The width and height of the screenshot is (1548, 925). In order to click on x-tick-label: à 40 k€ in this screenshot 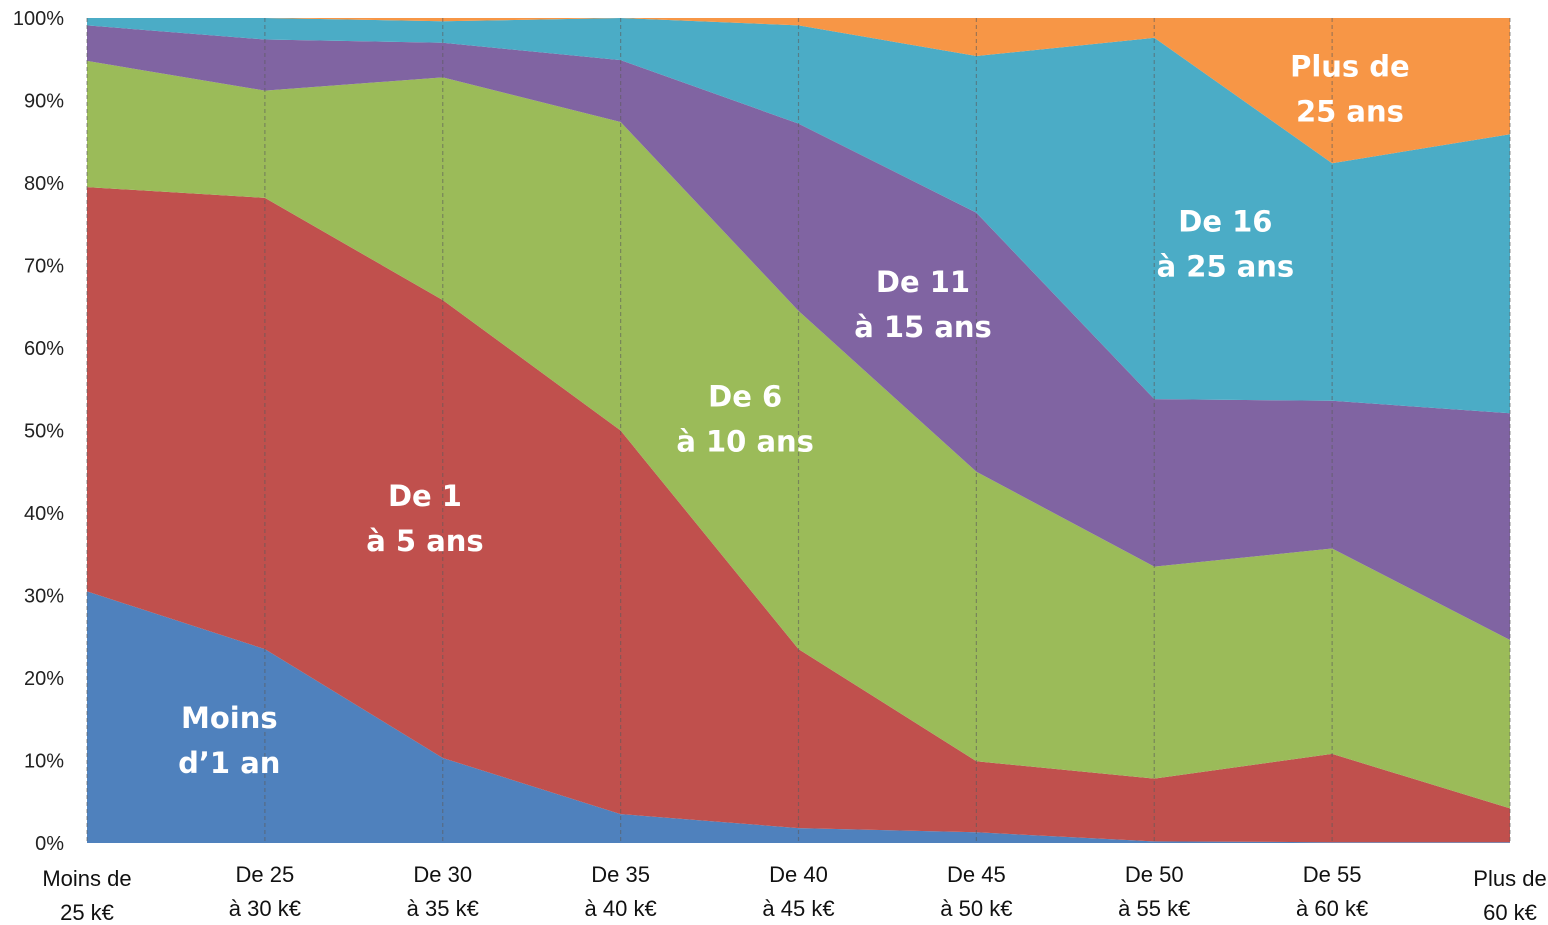, I will do `click(621, 908)`.